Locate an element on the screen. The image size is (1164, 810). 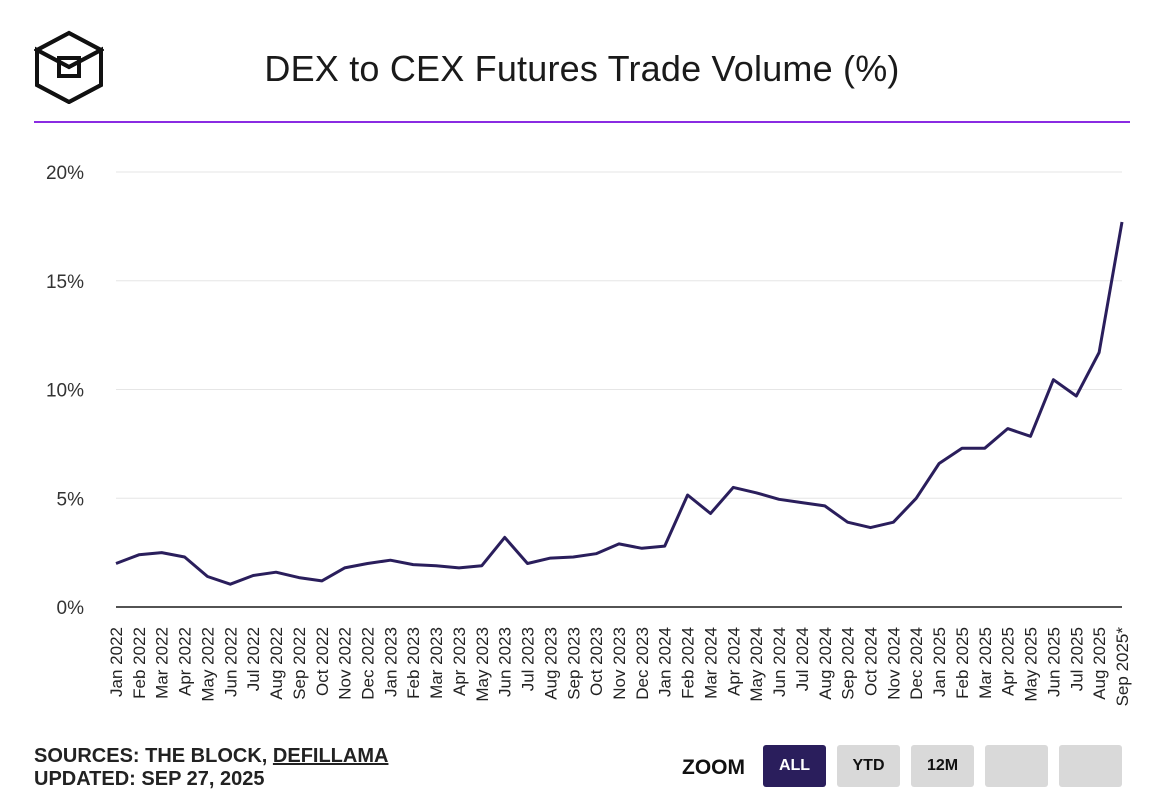
x-tick-label: Feb 2023 is located at coordinates (413, 663).